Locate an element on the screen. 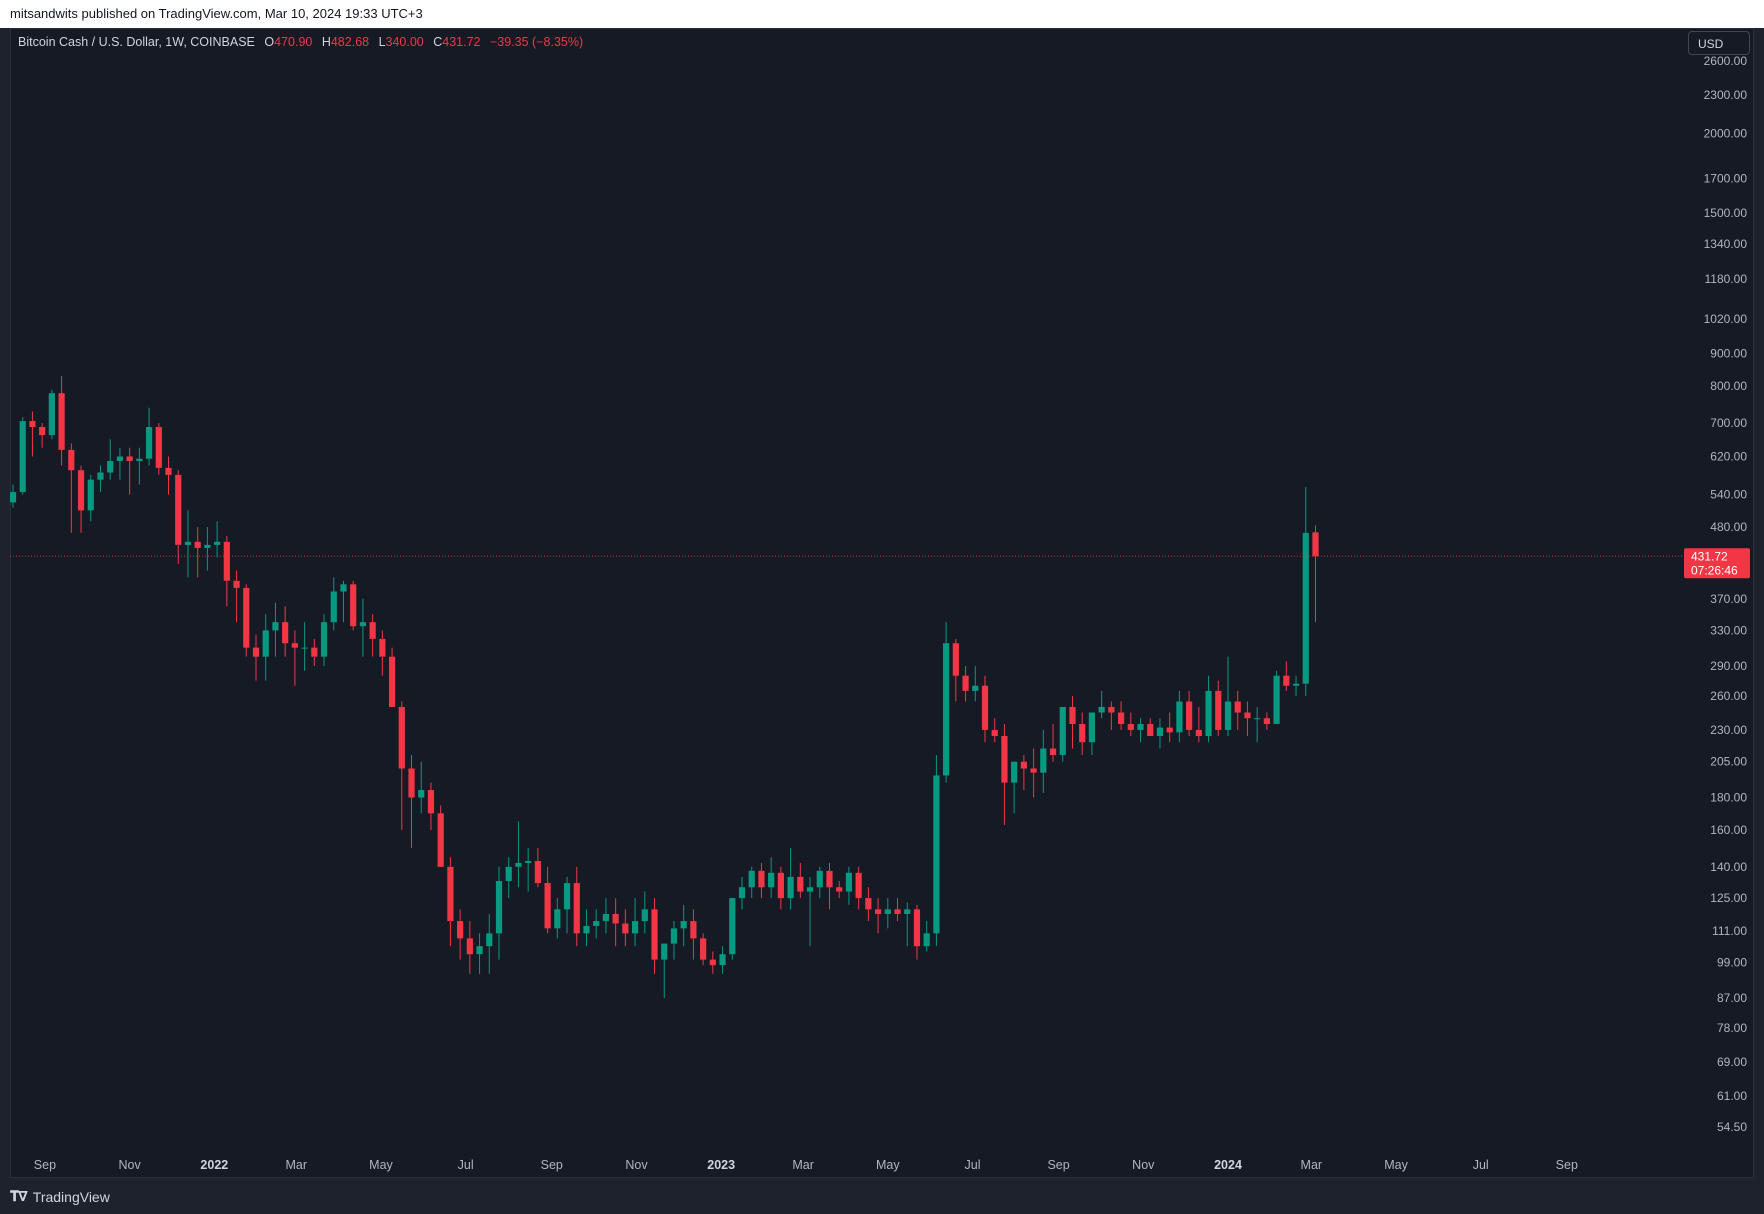 Image resolution: width=1764 pixels, height=1214 pixels. y-tick-label: 54.50 is located at coordinates (1732, 1127).